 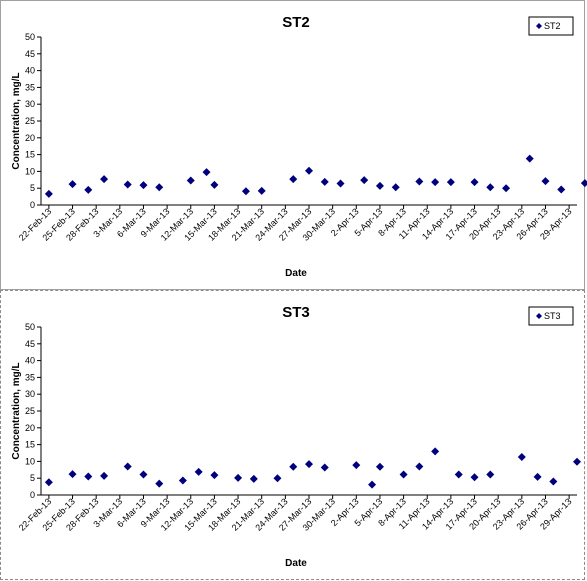 What do you see at coordinates (296, 22) in the screenshot?
I see `chart-title: ST2` at bounding box center [296, 22].